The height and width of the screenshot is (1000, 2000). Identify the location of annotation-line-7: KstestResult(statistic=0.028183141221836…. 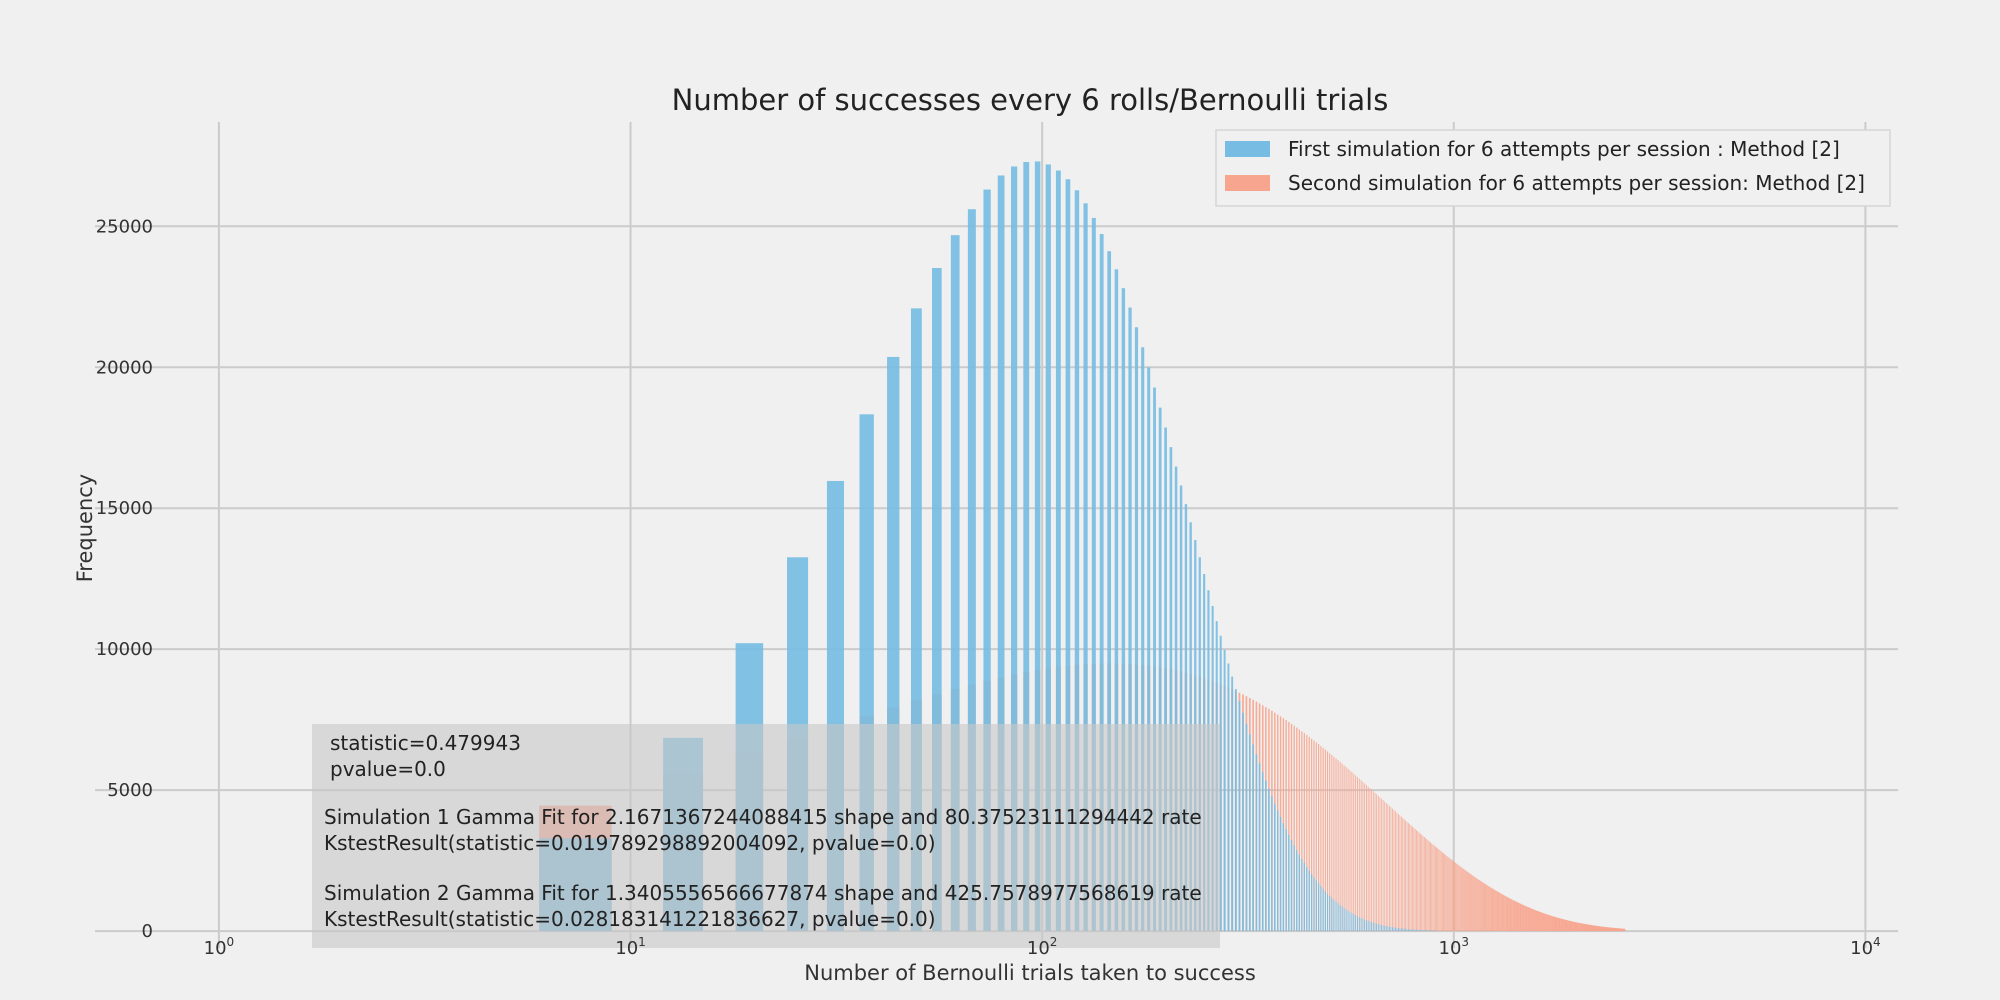
(630, 919).